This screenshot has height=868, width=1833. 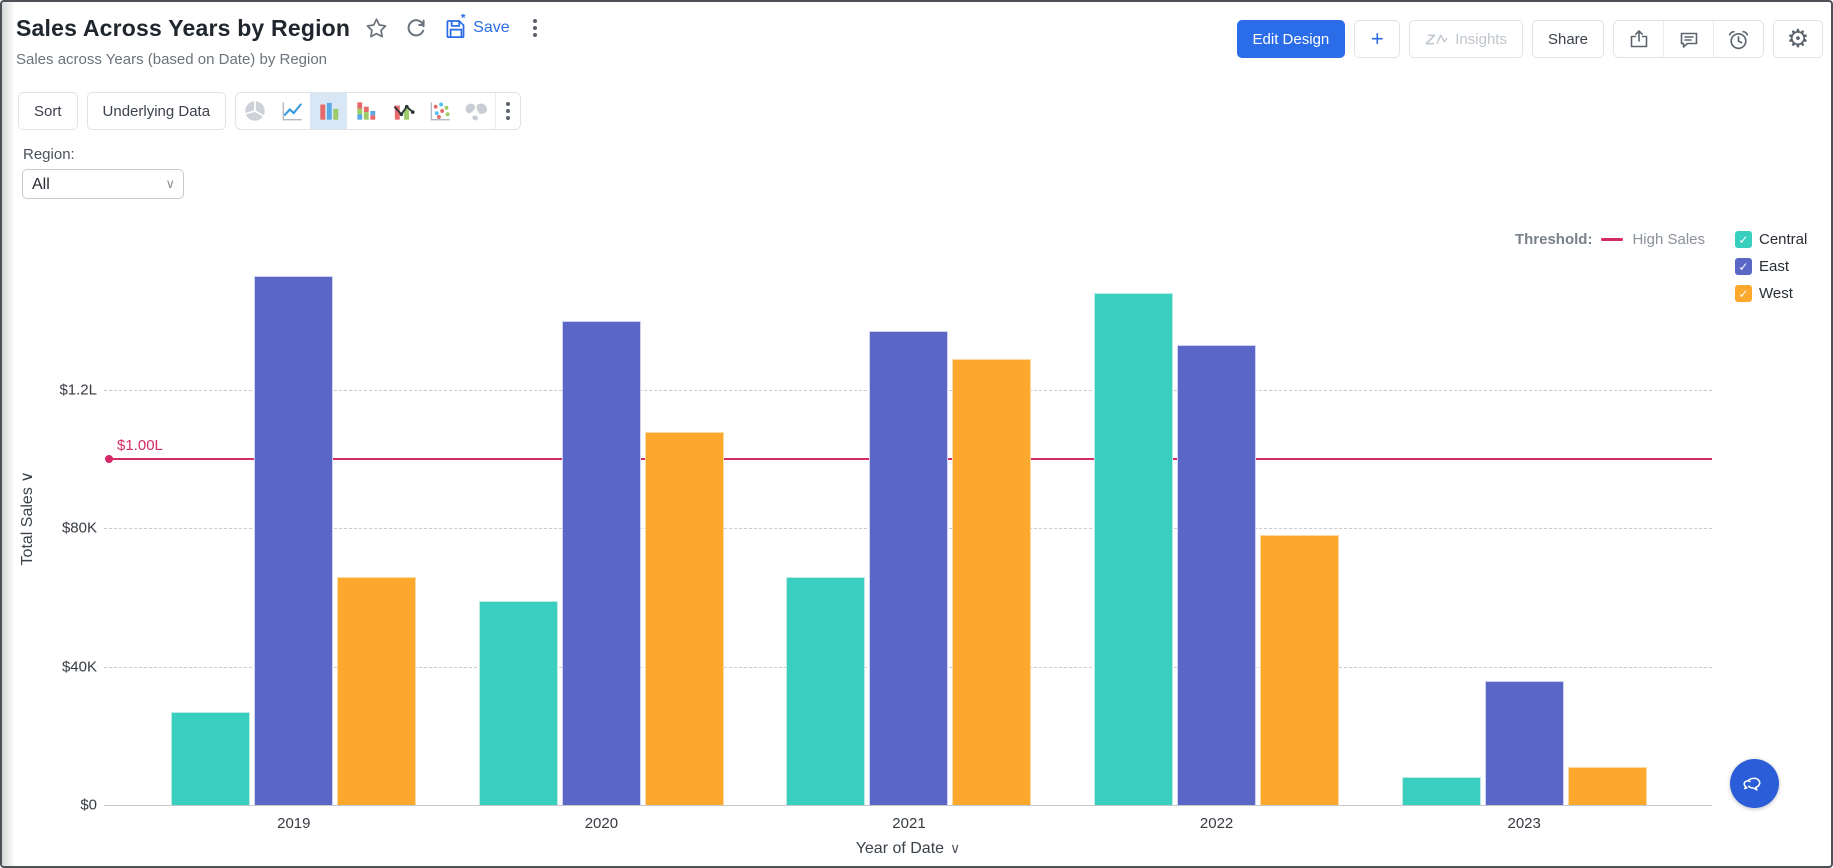 What do you see at coordinates (88, 805) in the screenshot?
I see `y-tick-label: $0` at bounding box center [88, 805].